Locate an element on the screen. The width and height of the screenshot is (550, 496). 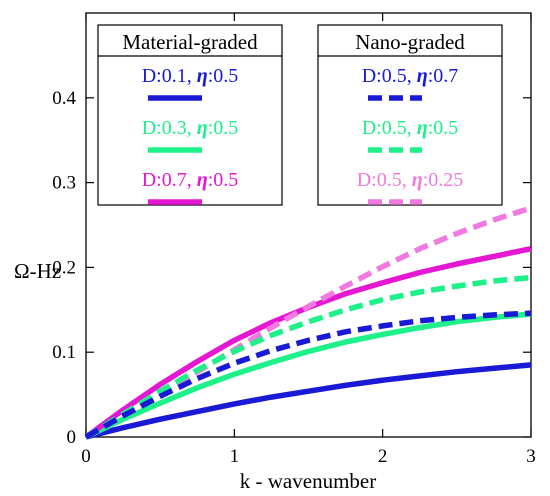
legend-title-nano: Nano-graded is located at coordinates (410, 42).